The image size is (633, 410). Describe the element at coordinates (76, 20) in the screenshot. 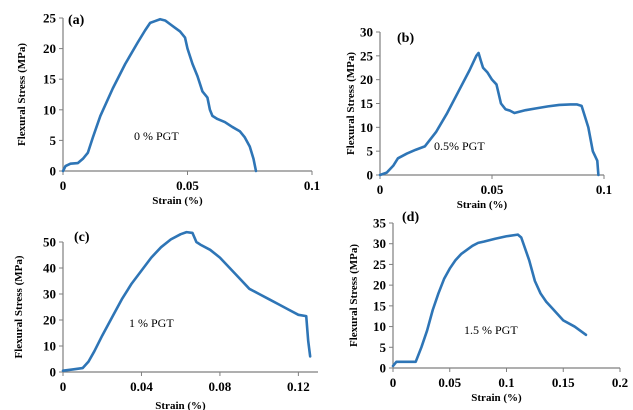

I see `panel-label: (a)` at that location.